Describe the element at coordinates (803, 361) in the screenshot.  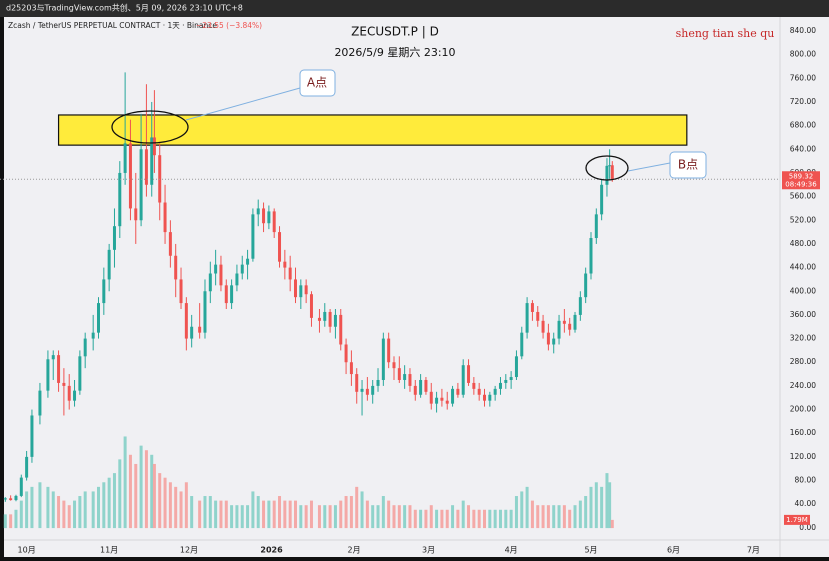
I see `y-tick-label: 280.00` at that location.